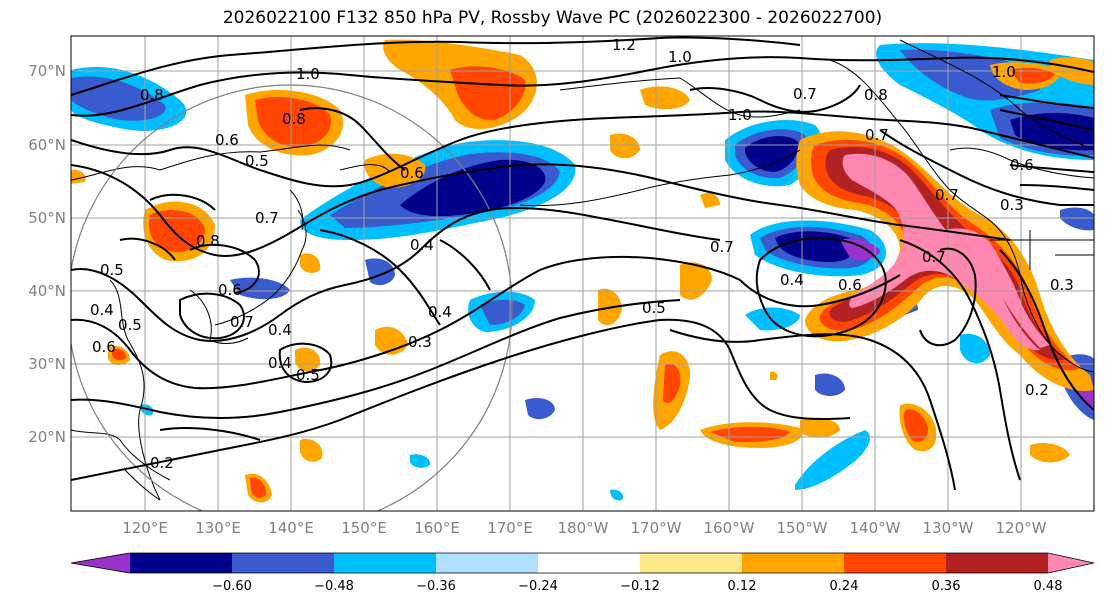 This screenshot has height=604, width=1105. Describe the element at coordinates (47, 218) in the screenshot. I see `lat-label: 50°N` at that location.